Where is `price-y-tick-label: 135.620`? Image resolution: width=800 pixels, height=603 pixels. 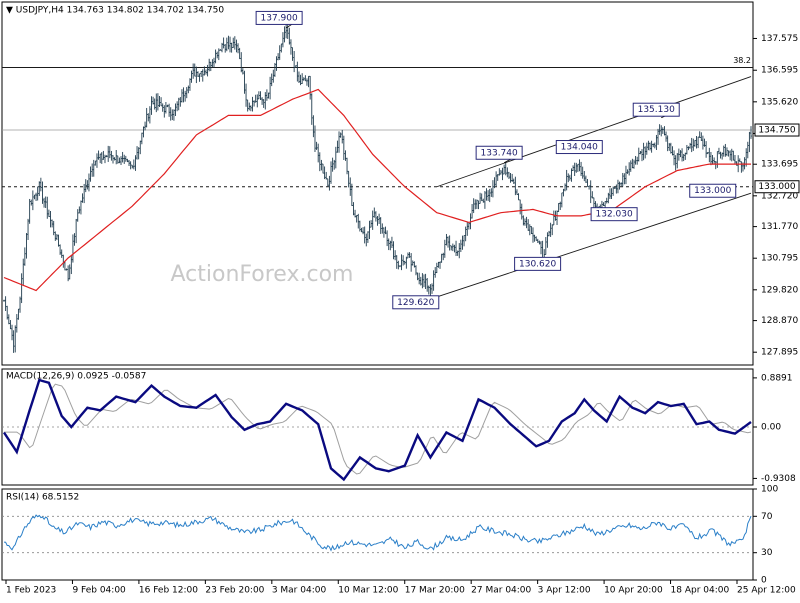
price-y-tick-label: 135.620 is located at coordinates (779, 102).